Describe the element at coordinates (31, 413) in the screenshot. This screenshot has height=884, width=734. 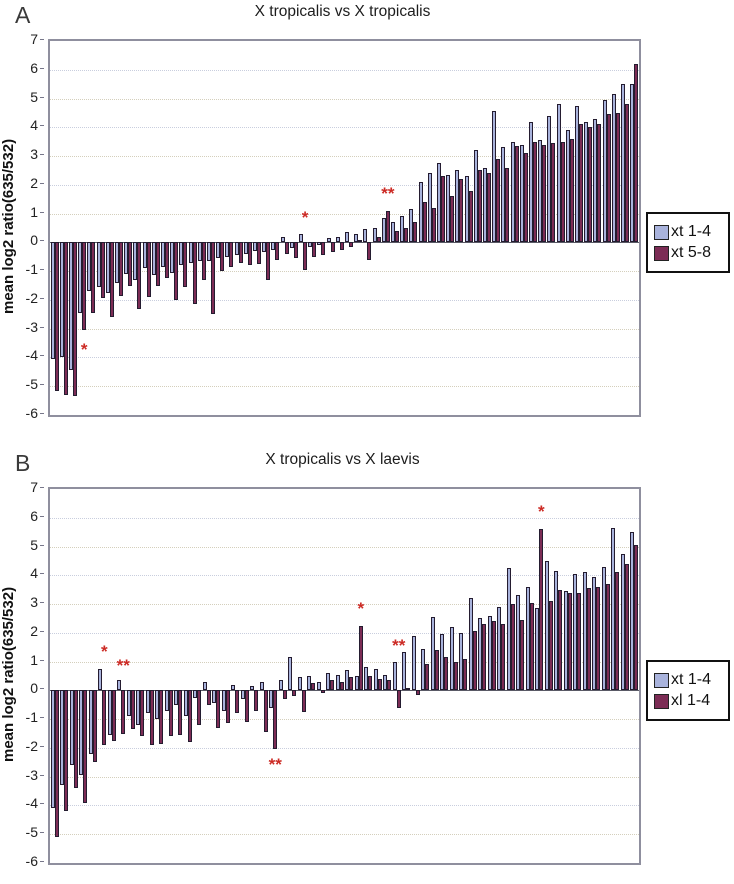
I see `y-tick-label: -6` at that location.